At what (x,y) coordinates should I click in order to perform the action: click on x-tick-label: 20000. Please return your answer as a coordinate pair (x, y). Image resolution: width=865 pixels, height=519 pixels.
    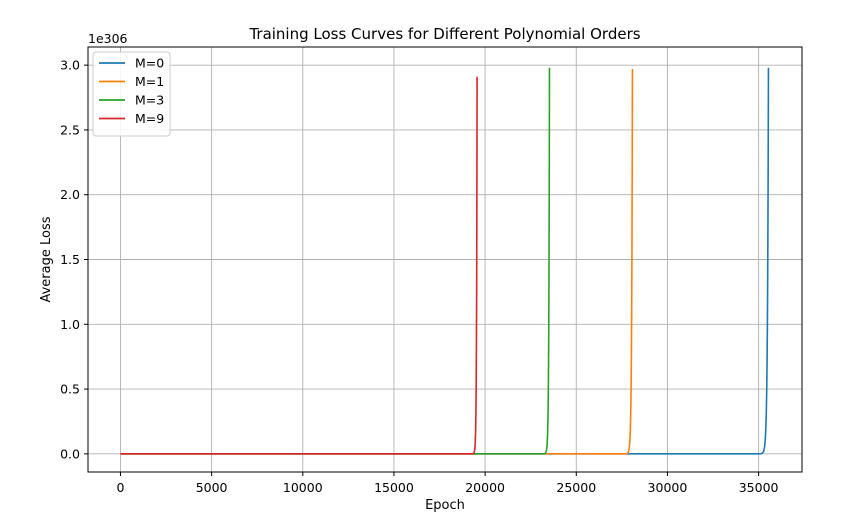
    Looking at the image, I should click on (485, 487).